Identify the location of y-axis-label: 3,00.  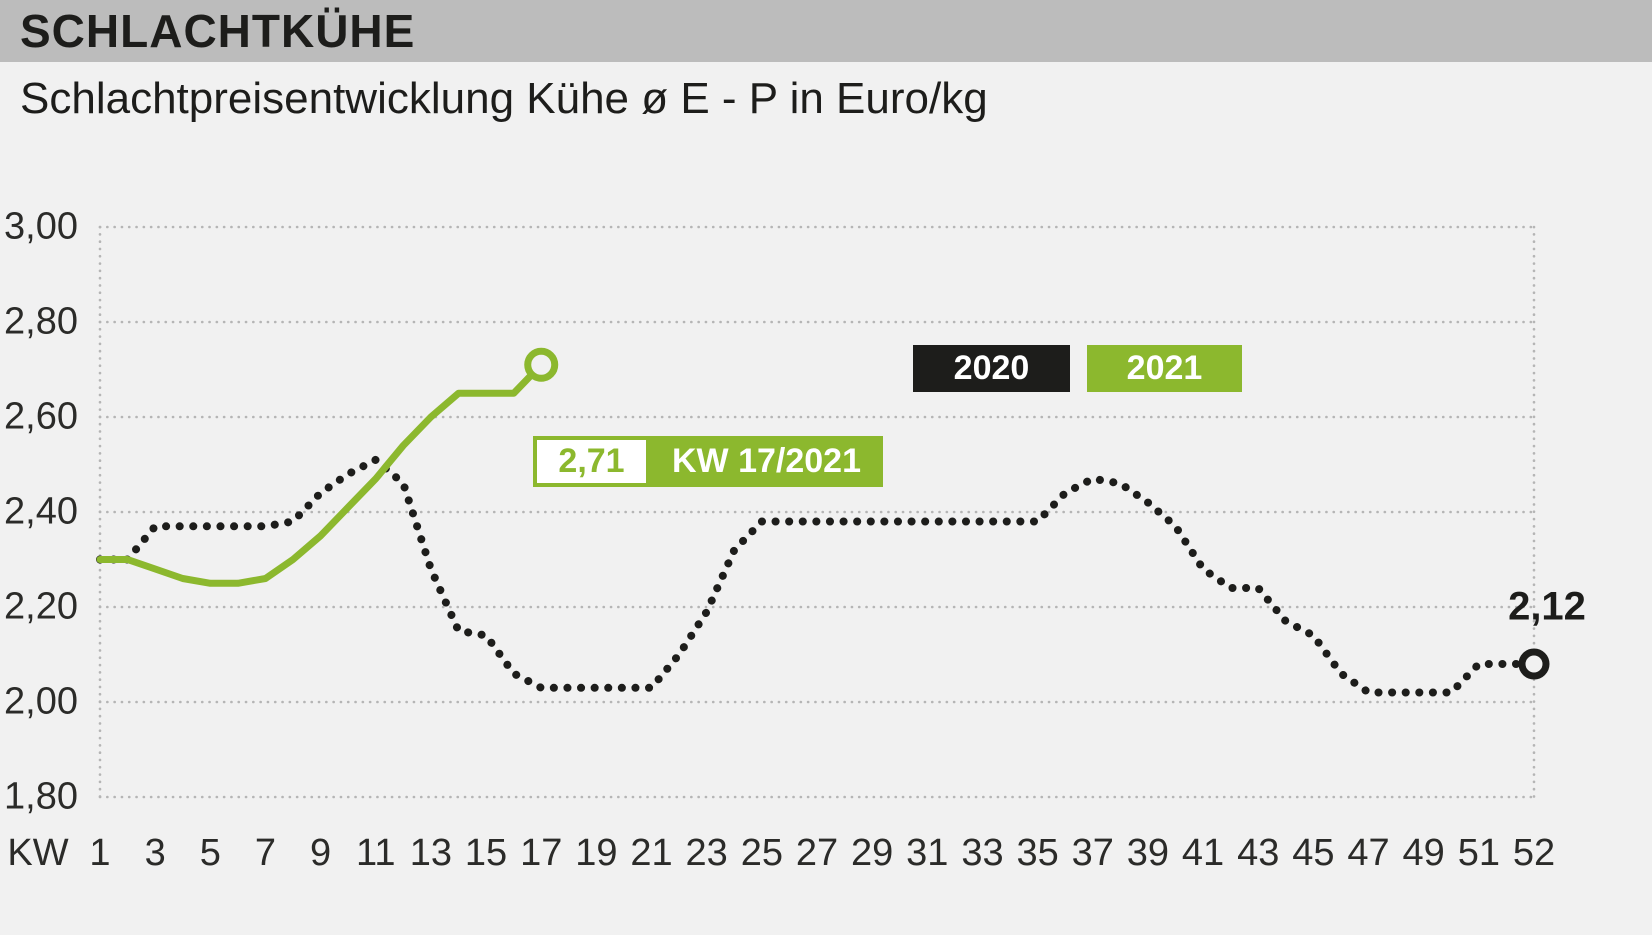
(41, 226).